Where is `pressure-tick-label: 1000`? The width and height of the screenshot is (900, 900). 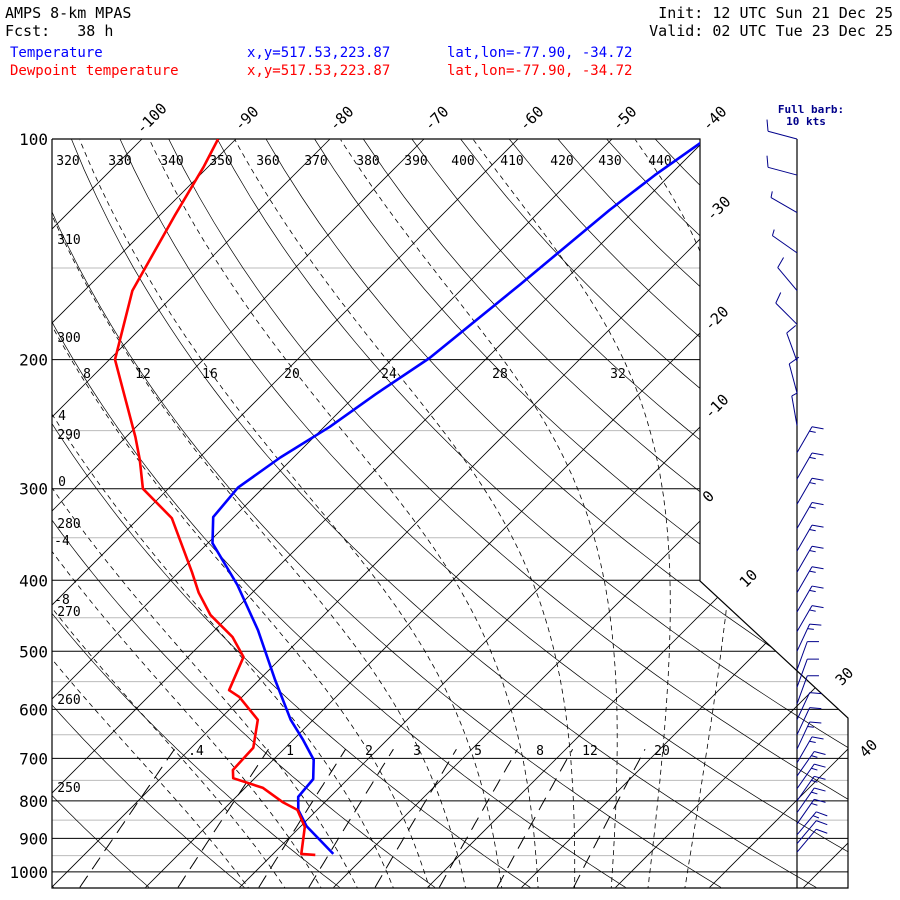
pressure-tick-label: 1000 is located at coordinates (28, 872).